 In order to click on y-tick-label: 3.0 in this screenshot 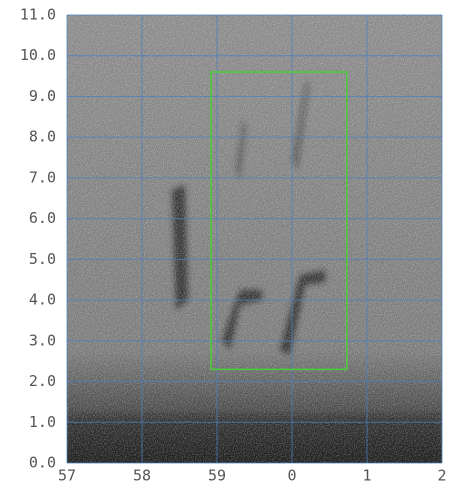, I will do `click(42, 340)`.